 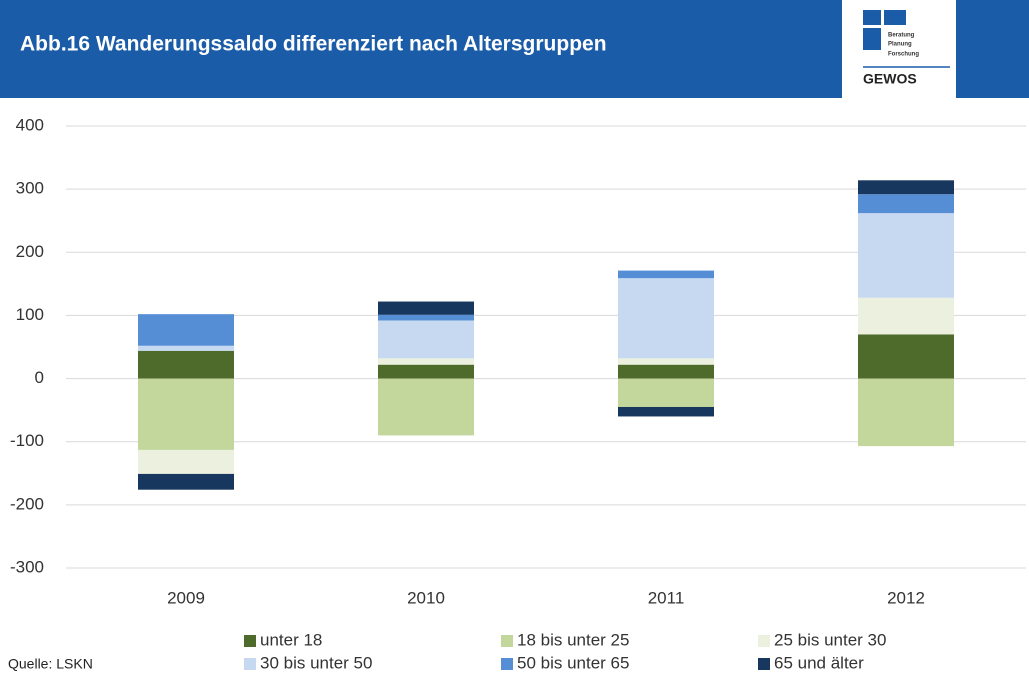 I want to click on header-strip, so click(x=994, y=49).